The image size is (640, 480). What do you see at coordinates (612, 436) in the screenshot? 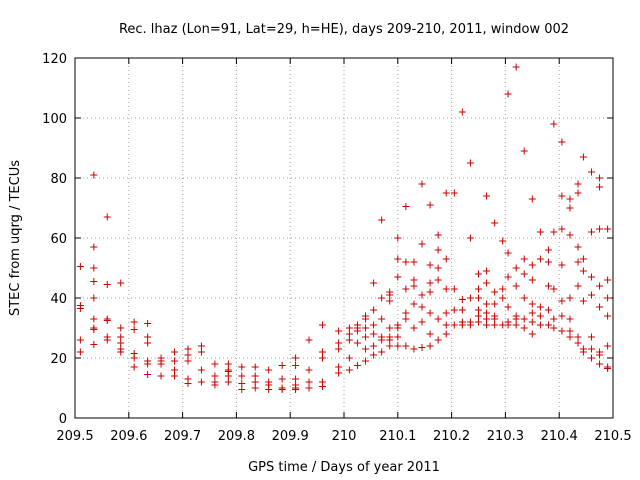
I see `x-tick-label: 210.5` at bounding box center [612, 436].